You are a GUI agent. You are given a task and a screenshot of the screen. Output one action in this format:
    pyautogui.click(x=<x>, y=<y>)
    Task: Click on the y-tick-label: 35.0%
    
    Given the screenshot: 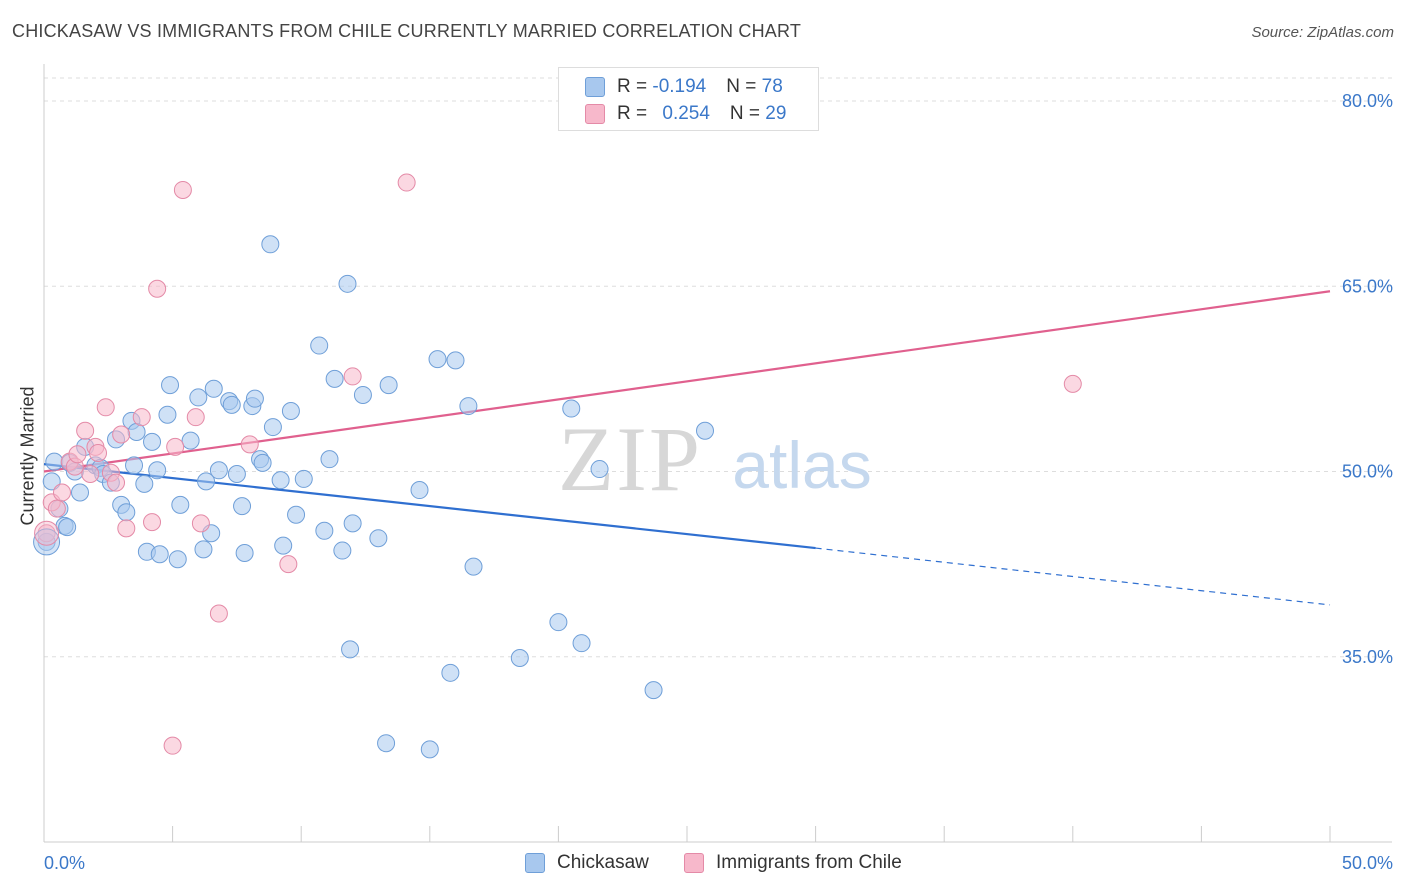 What is the action you would take?
    pyautogui.click(x=1367, y=657)
    